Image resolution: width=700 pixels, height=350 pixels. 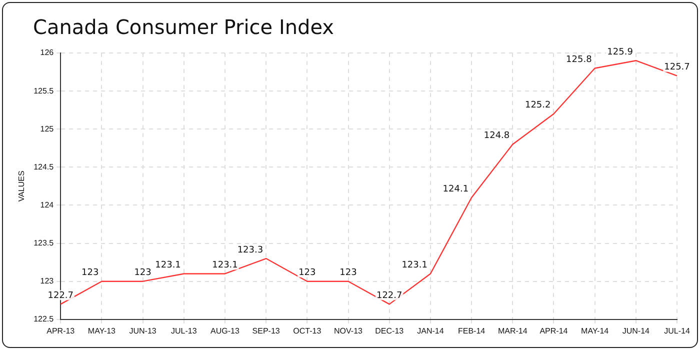 I want to click on y-tick-label: 123.5, so click(x=44, y=243).